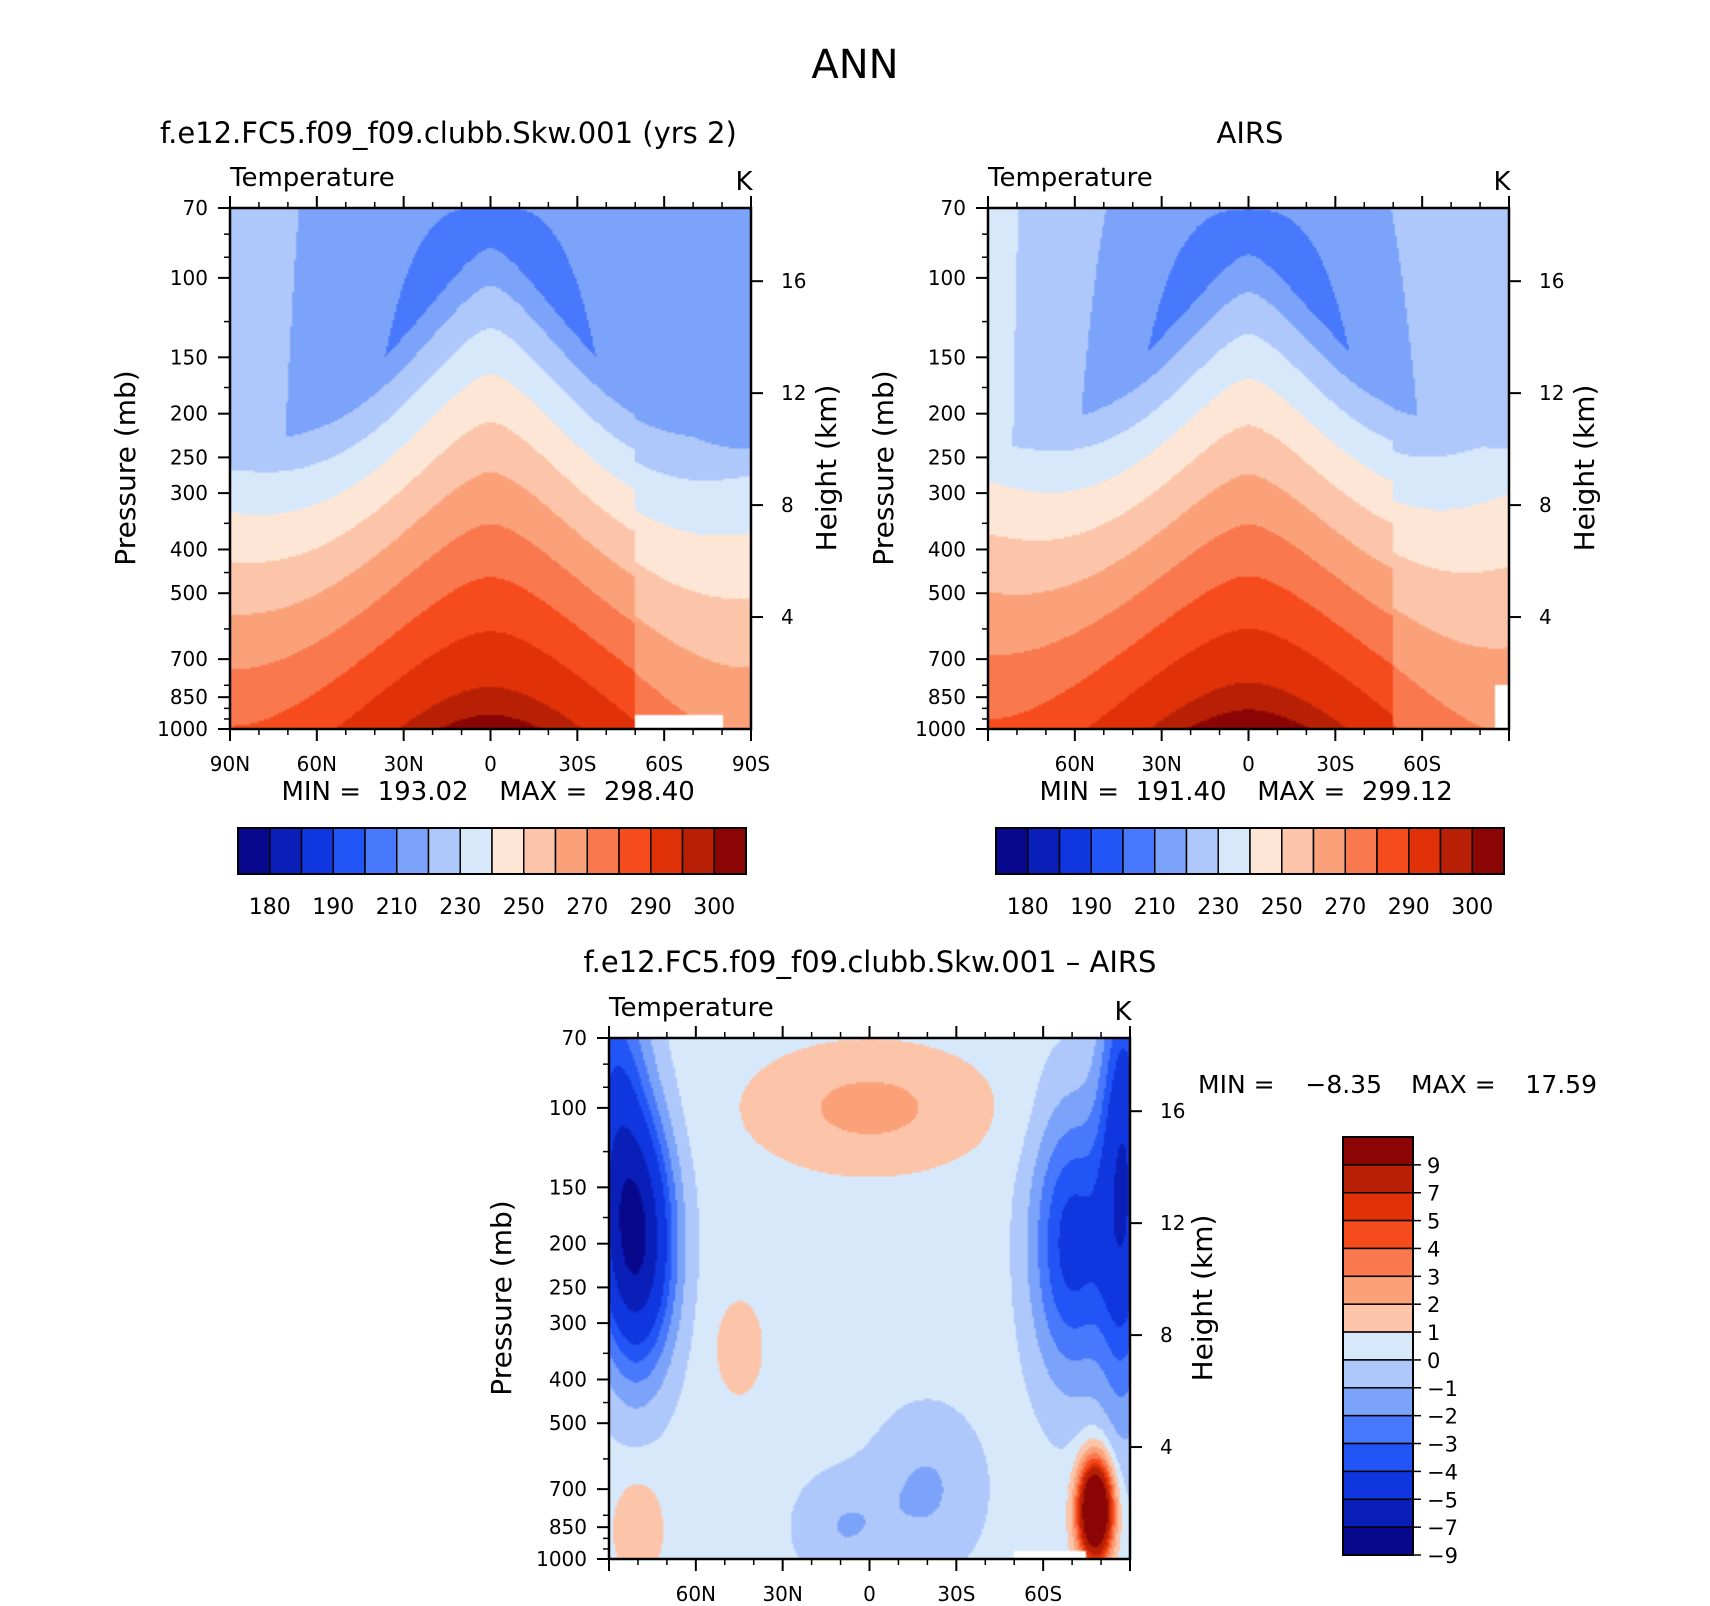 The image size is (1710, 1606). What do you see at coordinates (787, 505) in the screenshot?
I see `y2-tick-label: 8` at bounding box center [787, 505].